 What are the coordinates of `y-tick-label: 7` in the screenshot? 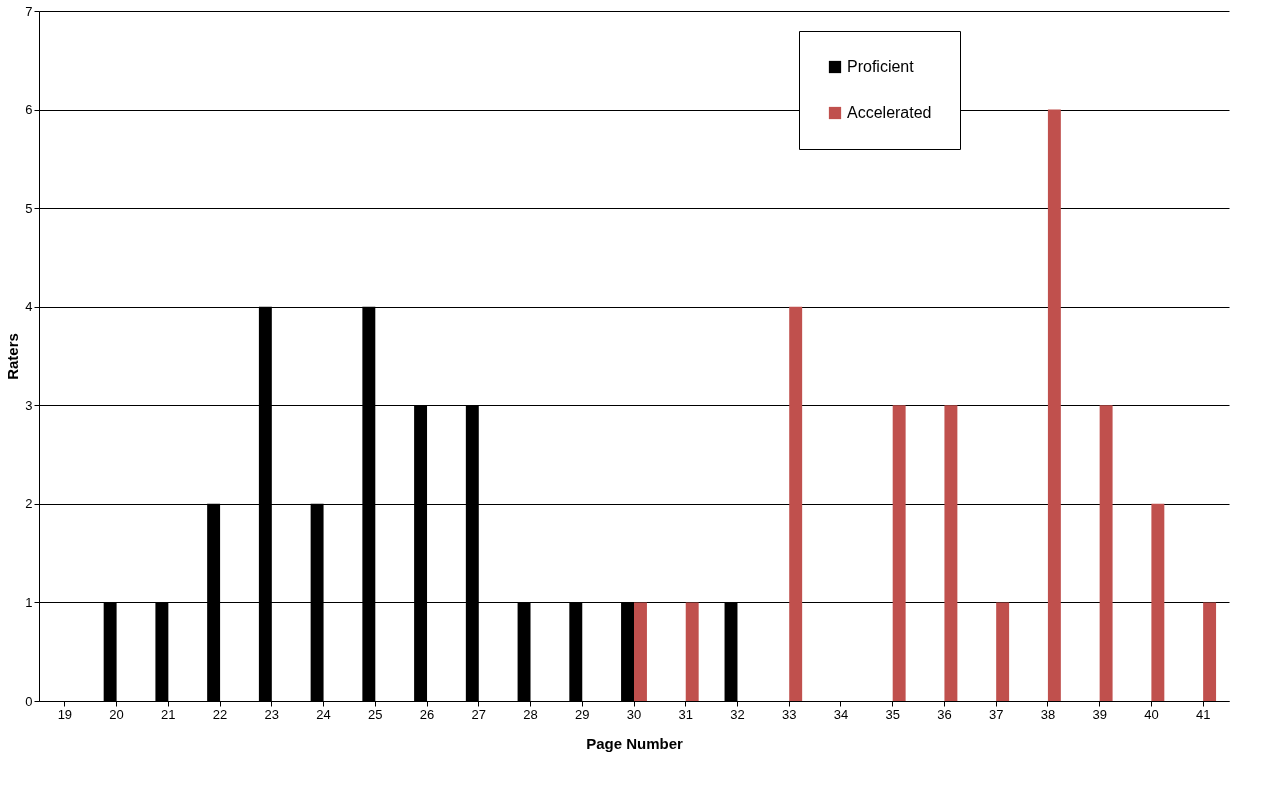 It's located at (29, 11).